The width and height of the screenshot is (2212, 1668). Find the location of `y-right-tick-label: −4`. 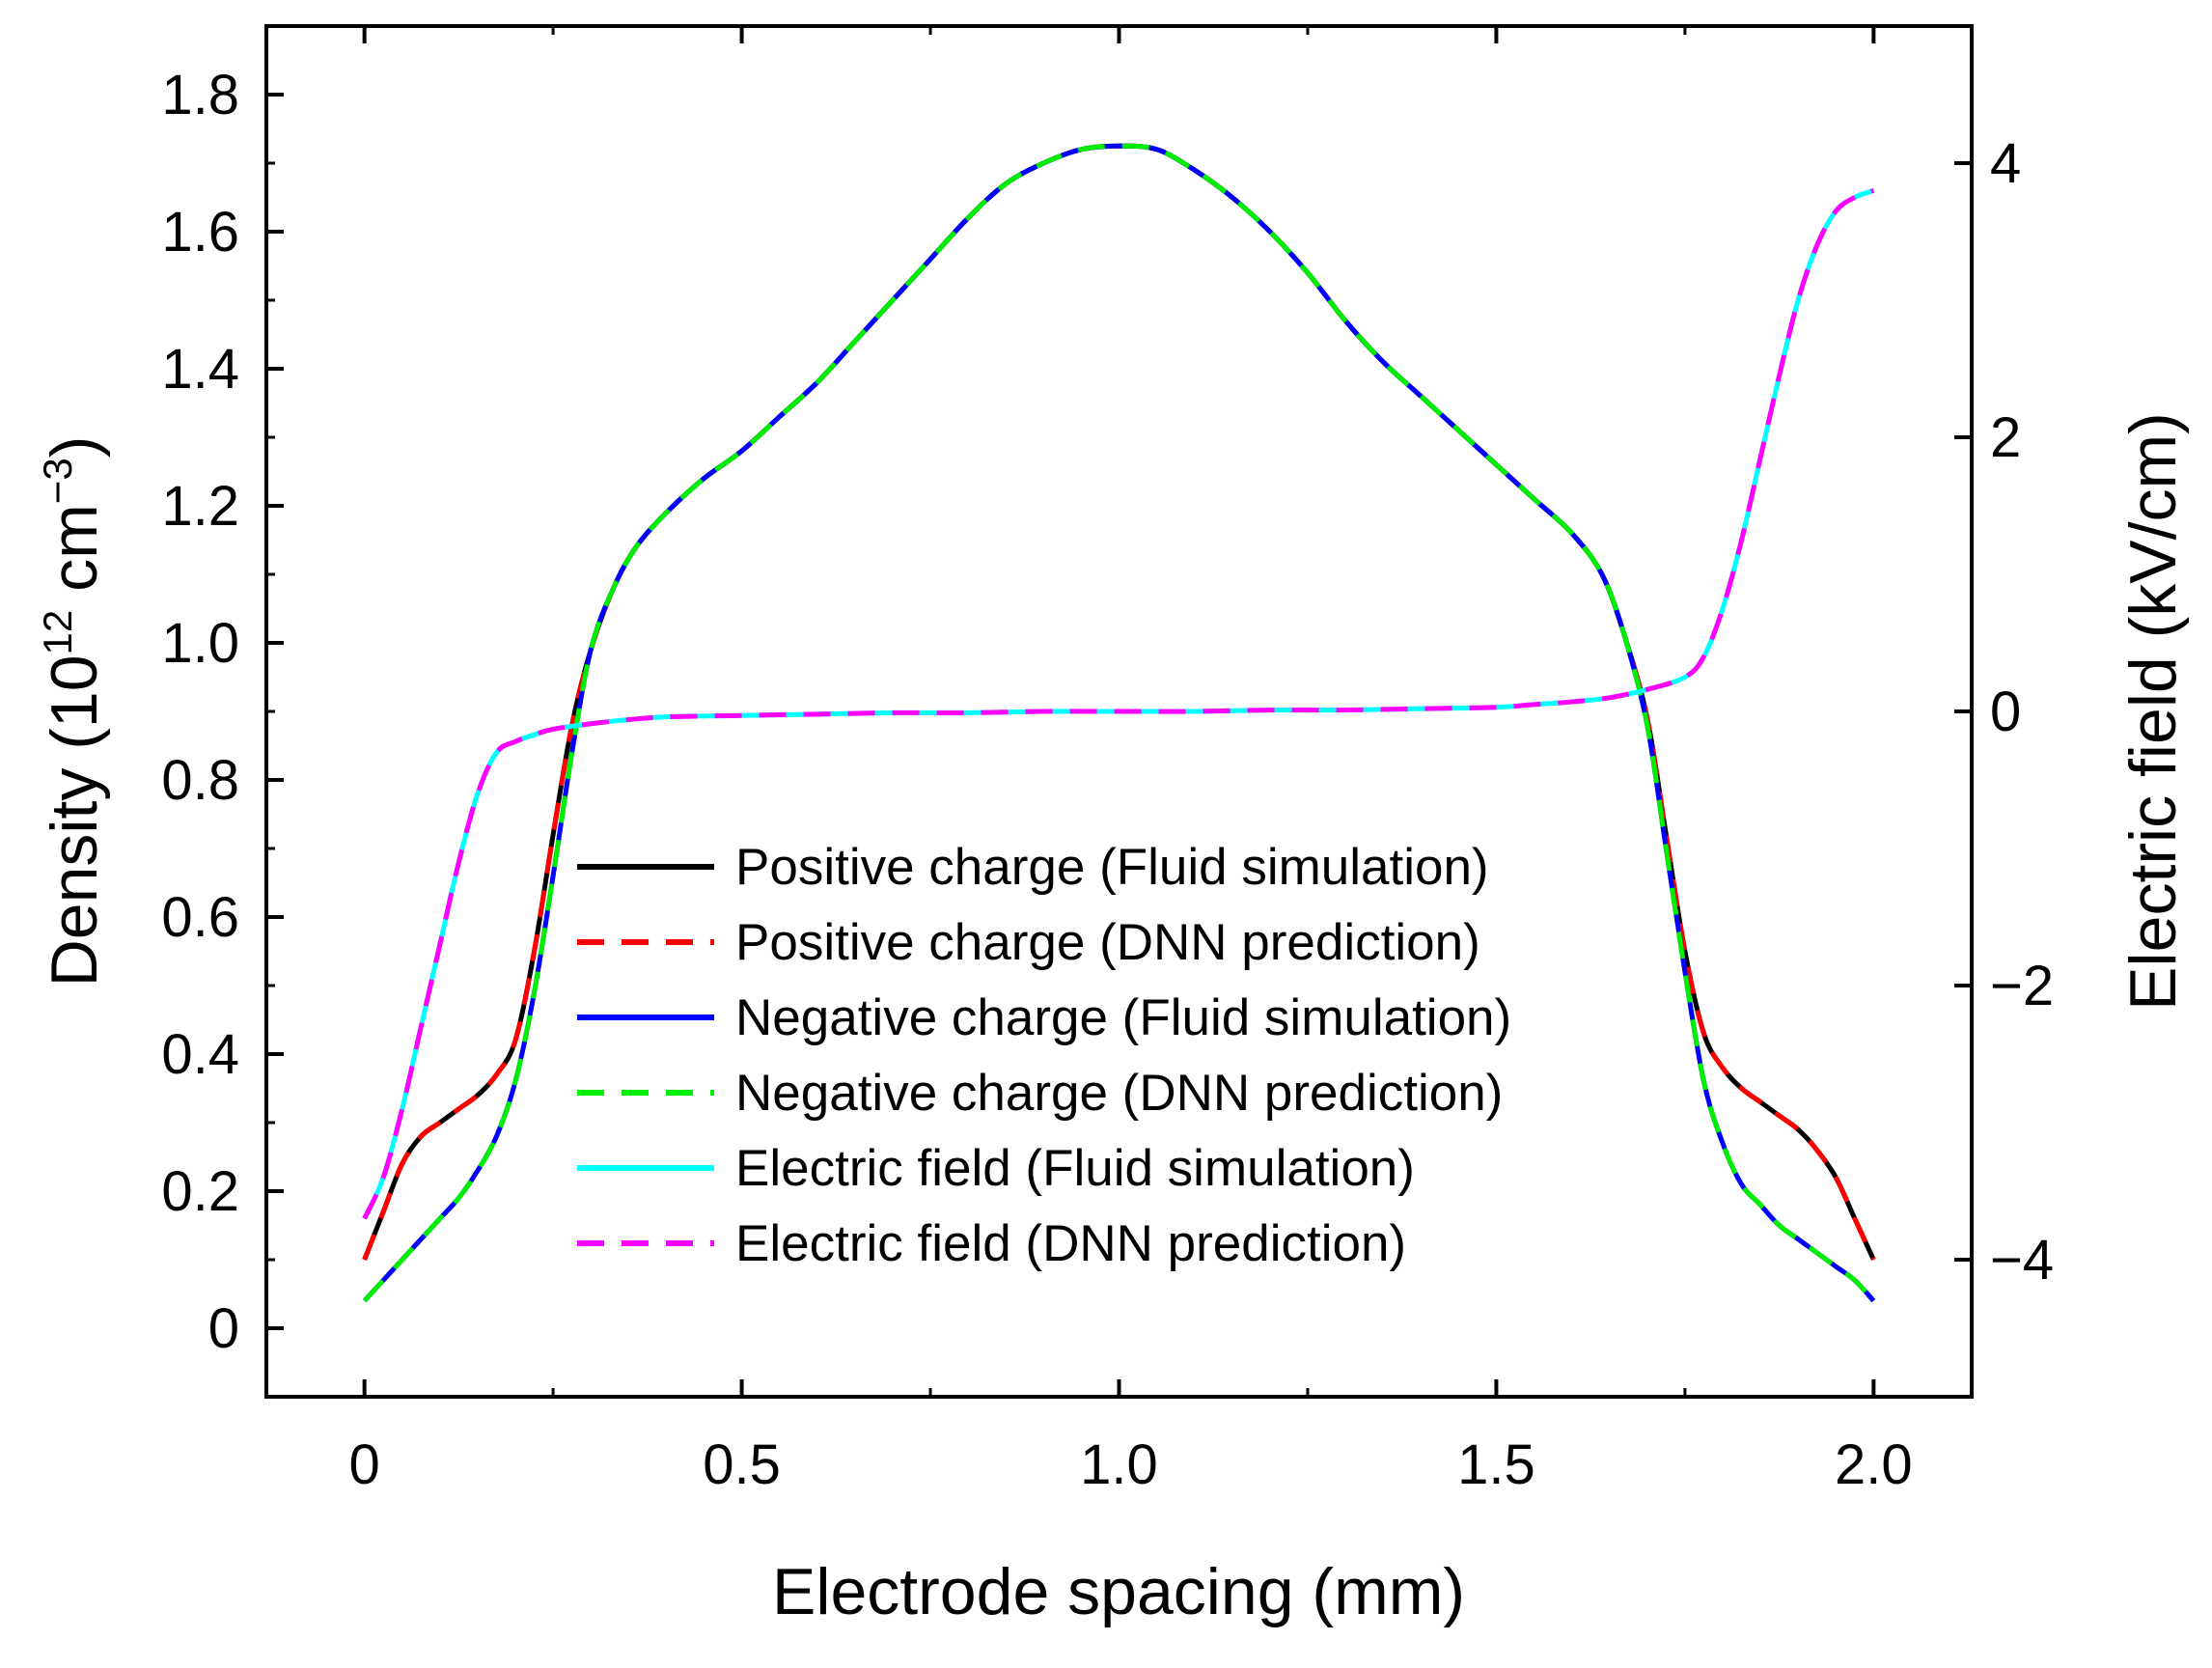

y-right-tick-label: −4 is located at coordinates (2022, 1260).